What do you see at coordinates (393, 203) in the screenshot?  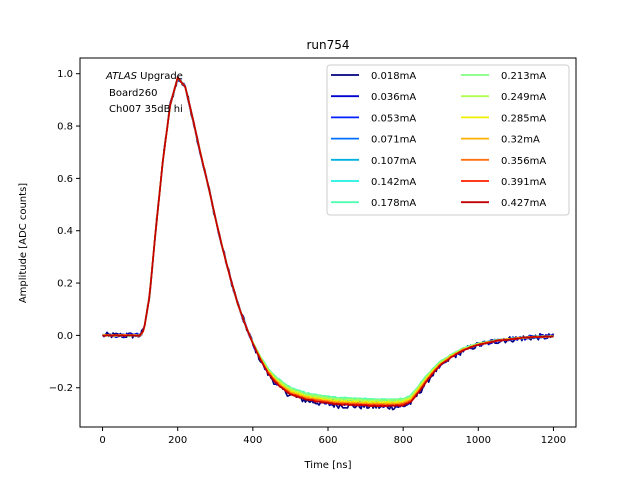 I see `legend-label: 0.178mA` at bounding box center [393, 203].